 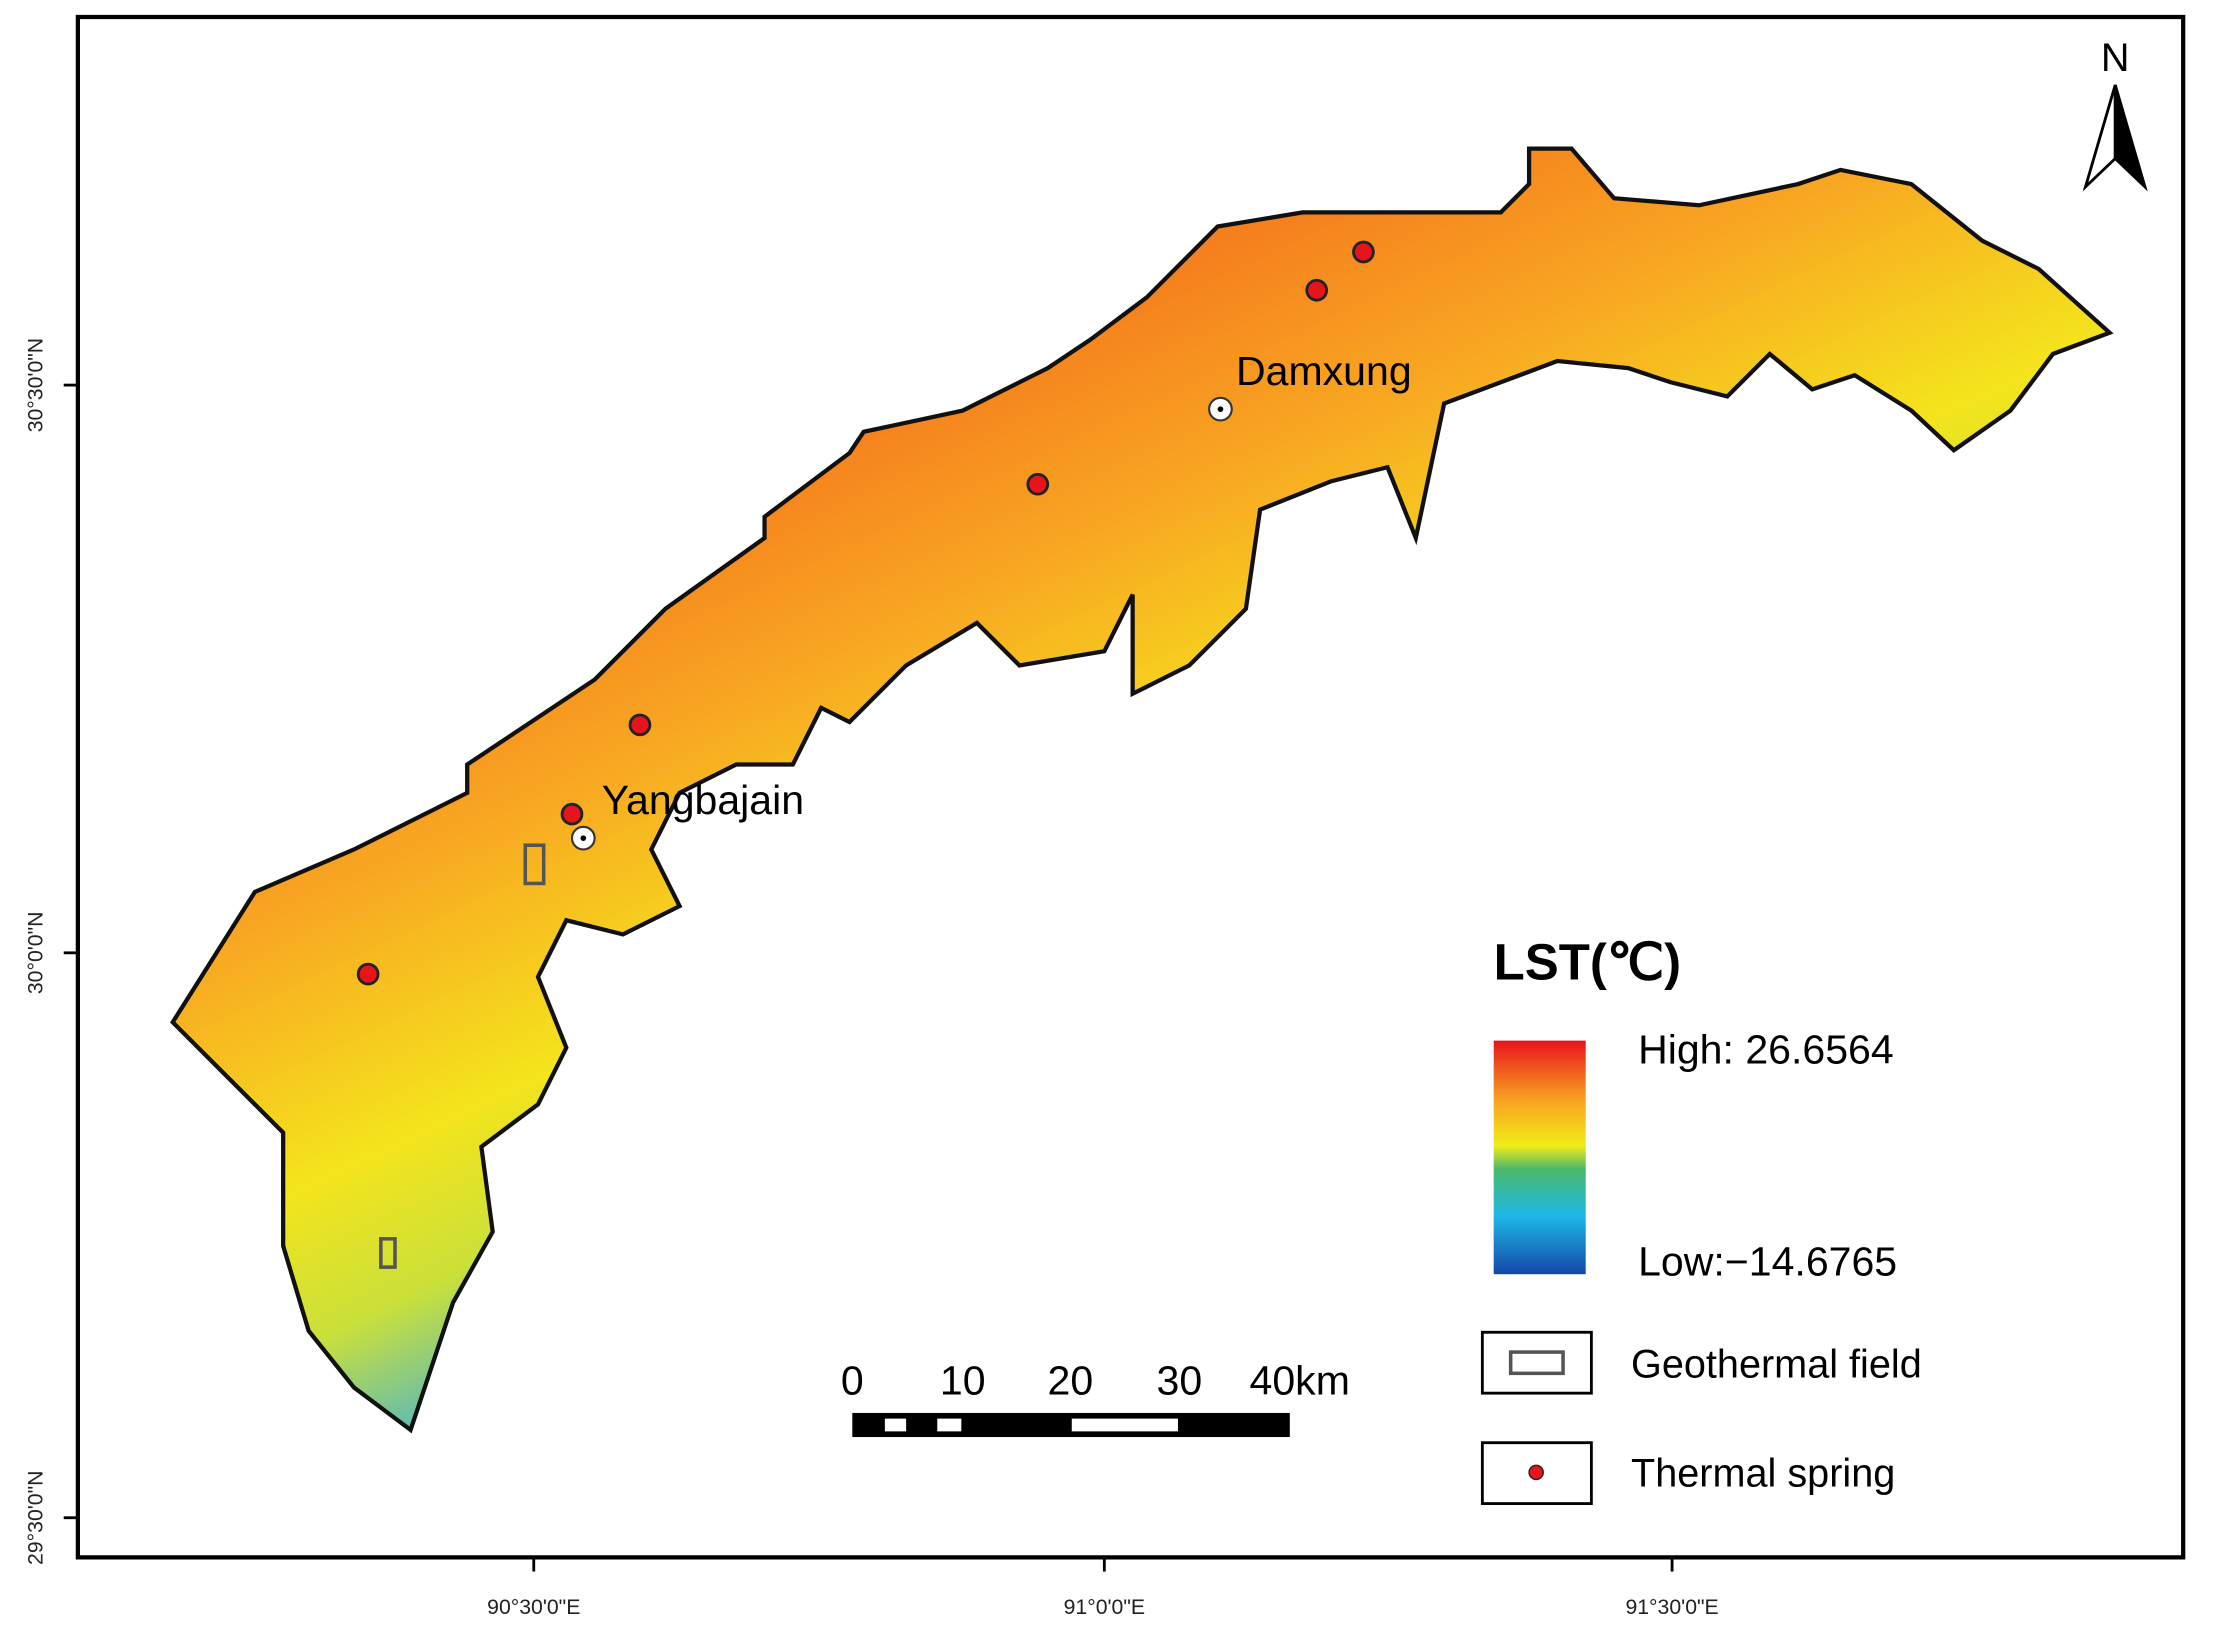 What do you see at coordinates (1766, 1049) in the screenshot?
I see `legend-high: High: 26.6564` at bounding box center [1766, 1049].